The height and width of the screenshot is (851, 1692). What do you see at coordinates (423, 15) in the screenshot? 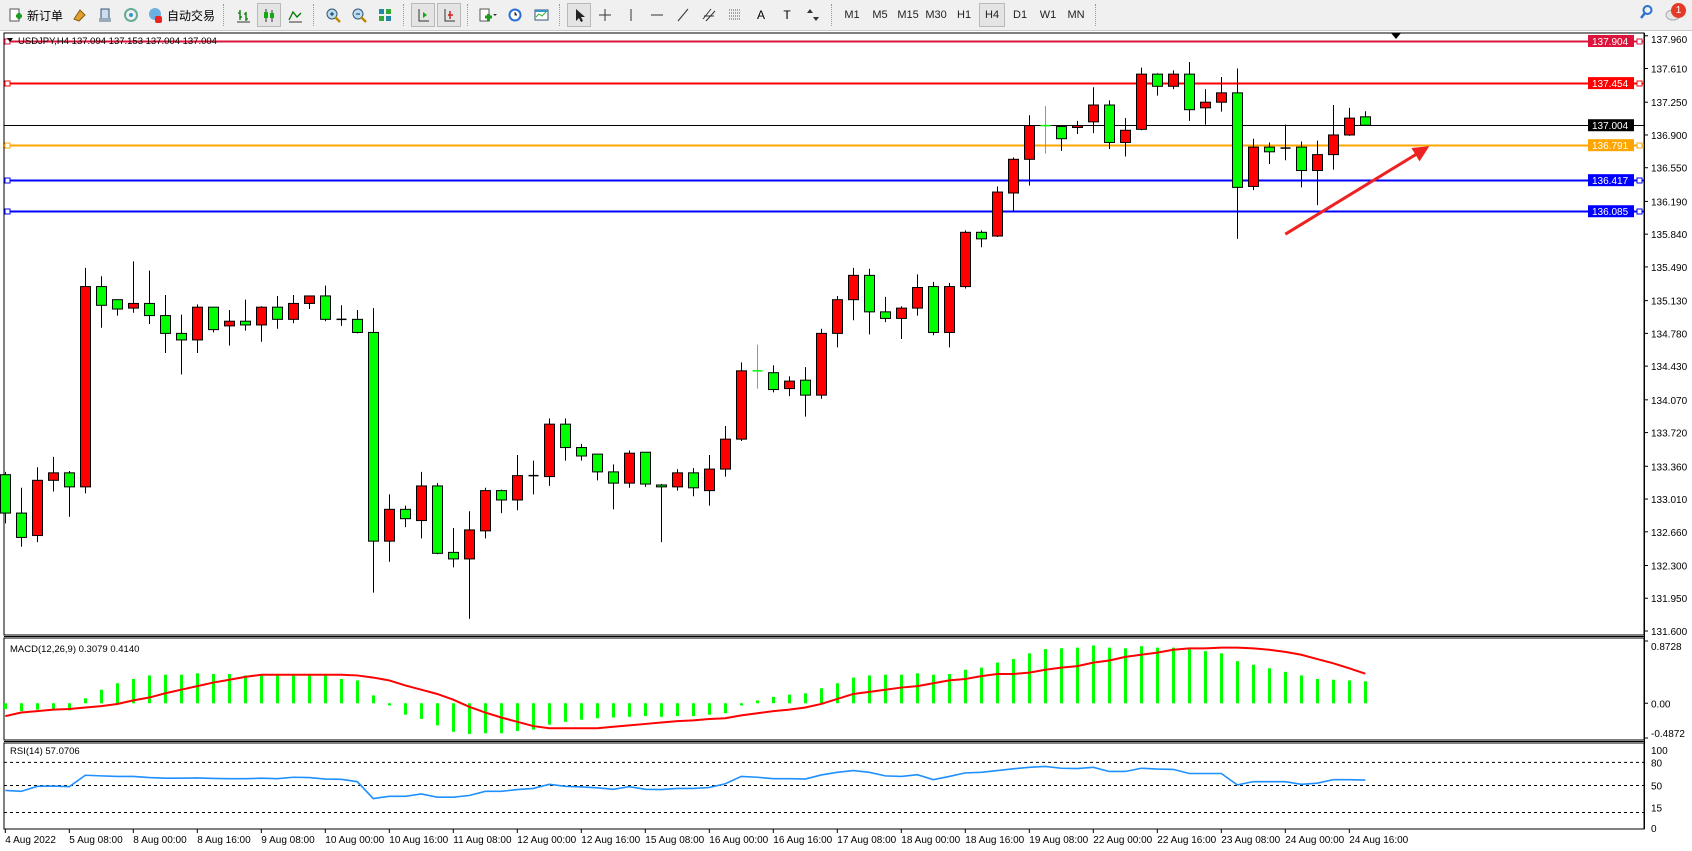
I see `chart-shift-button` at bounding box center [423, 15].